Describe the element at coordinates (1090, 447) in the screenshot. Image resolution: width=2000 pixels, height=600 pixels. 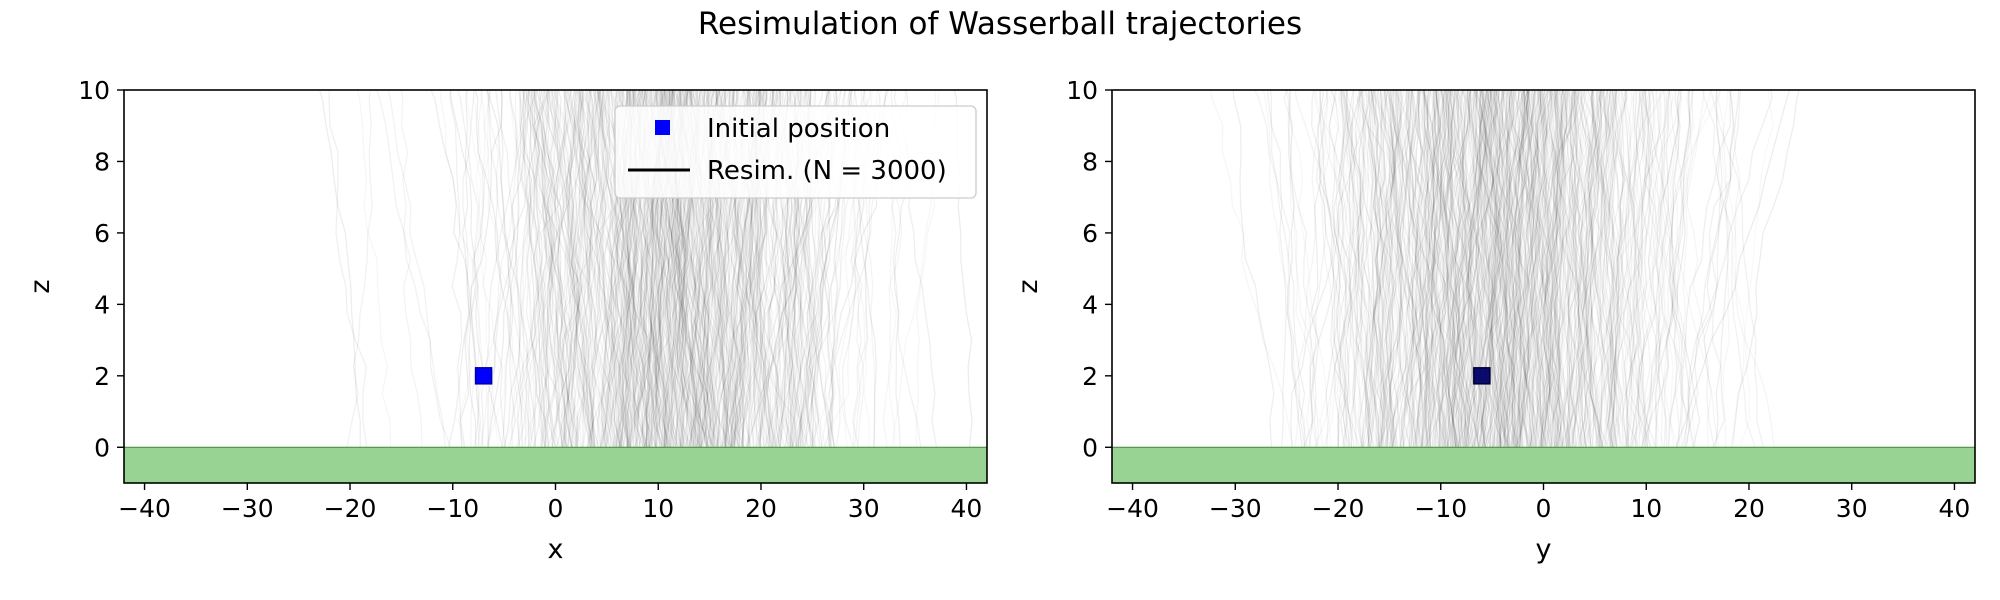
I see `y-tick-label: 0` at that location.